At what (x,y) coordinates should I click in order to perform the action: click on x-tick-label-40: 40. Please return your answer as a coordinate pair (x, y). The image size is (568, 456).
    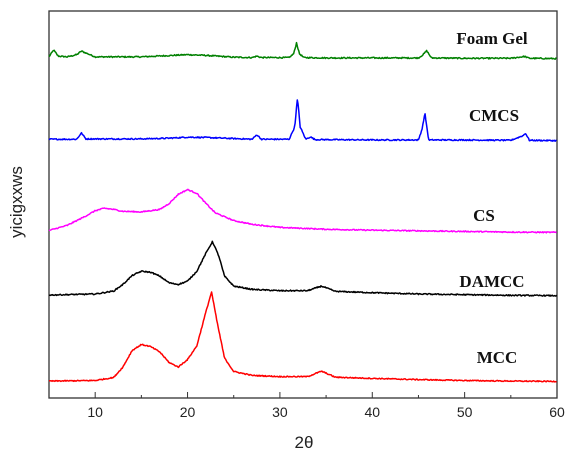
    Looking at the image, I should click on (372, 412).